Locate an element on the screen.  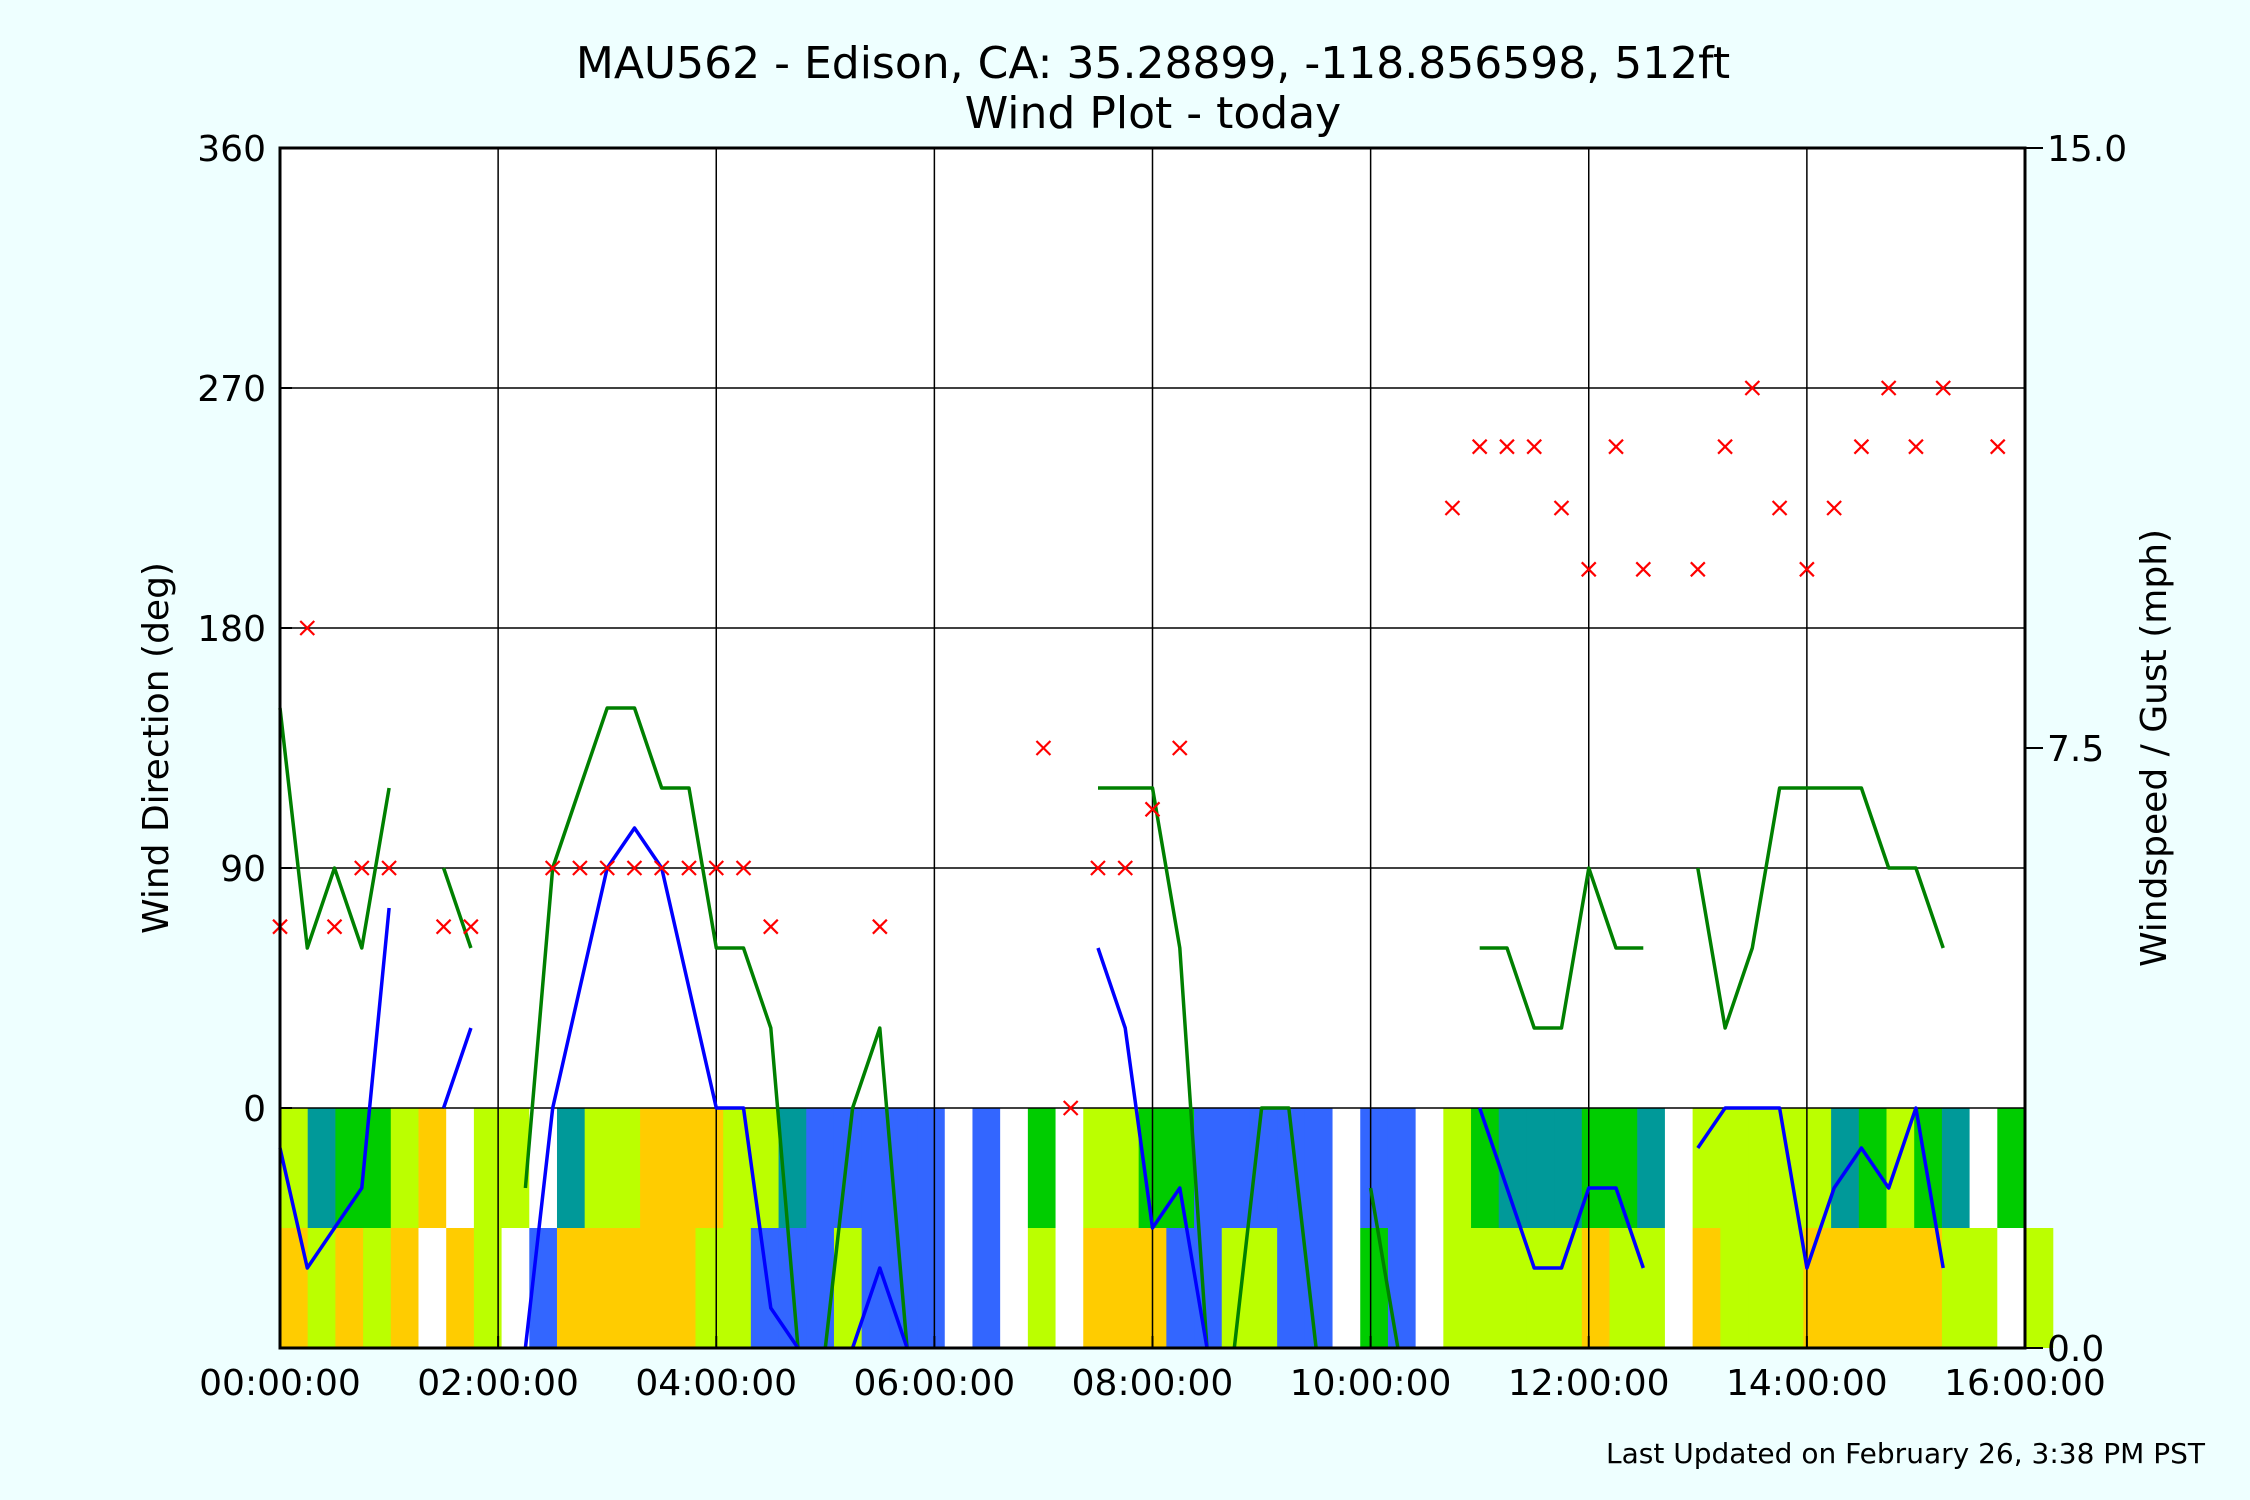
y-right-tick-label: 15.0 is located at coordinates (2087, 149).